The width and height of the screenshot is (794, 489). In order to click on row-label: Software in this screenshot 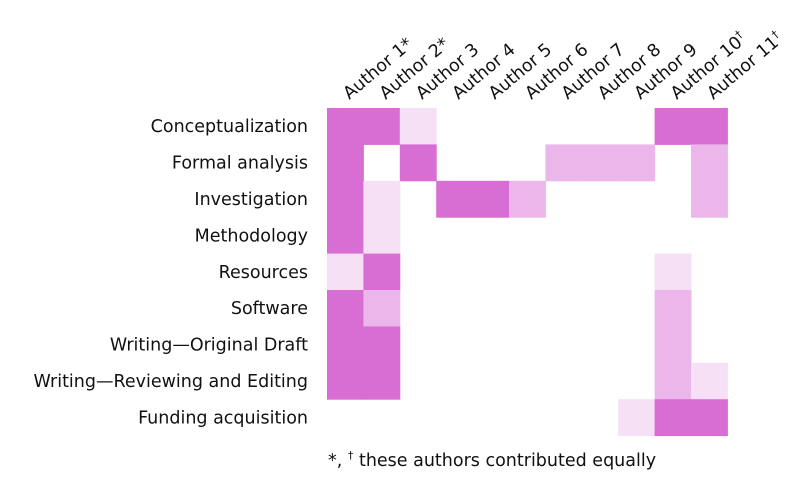, I will do `click(269, 309)`.